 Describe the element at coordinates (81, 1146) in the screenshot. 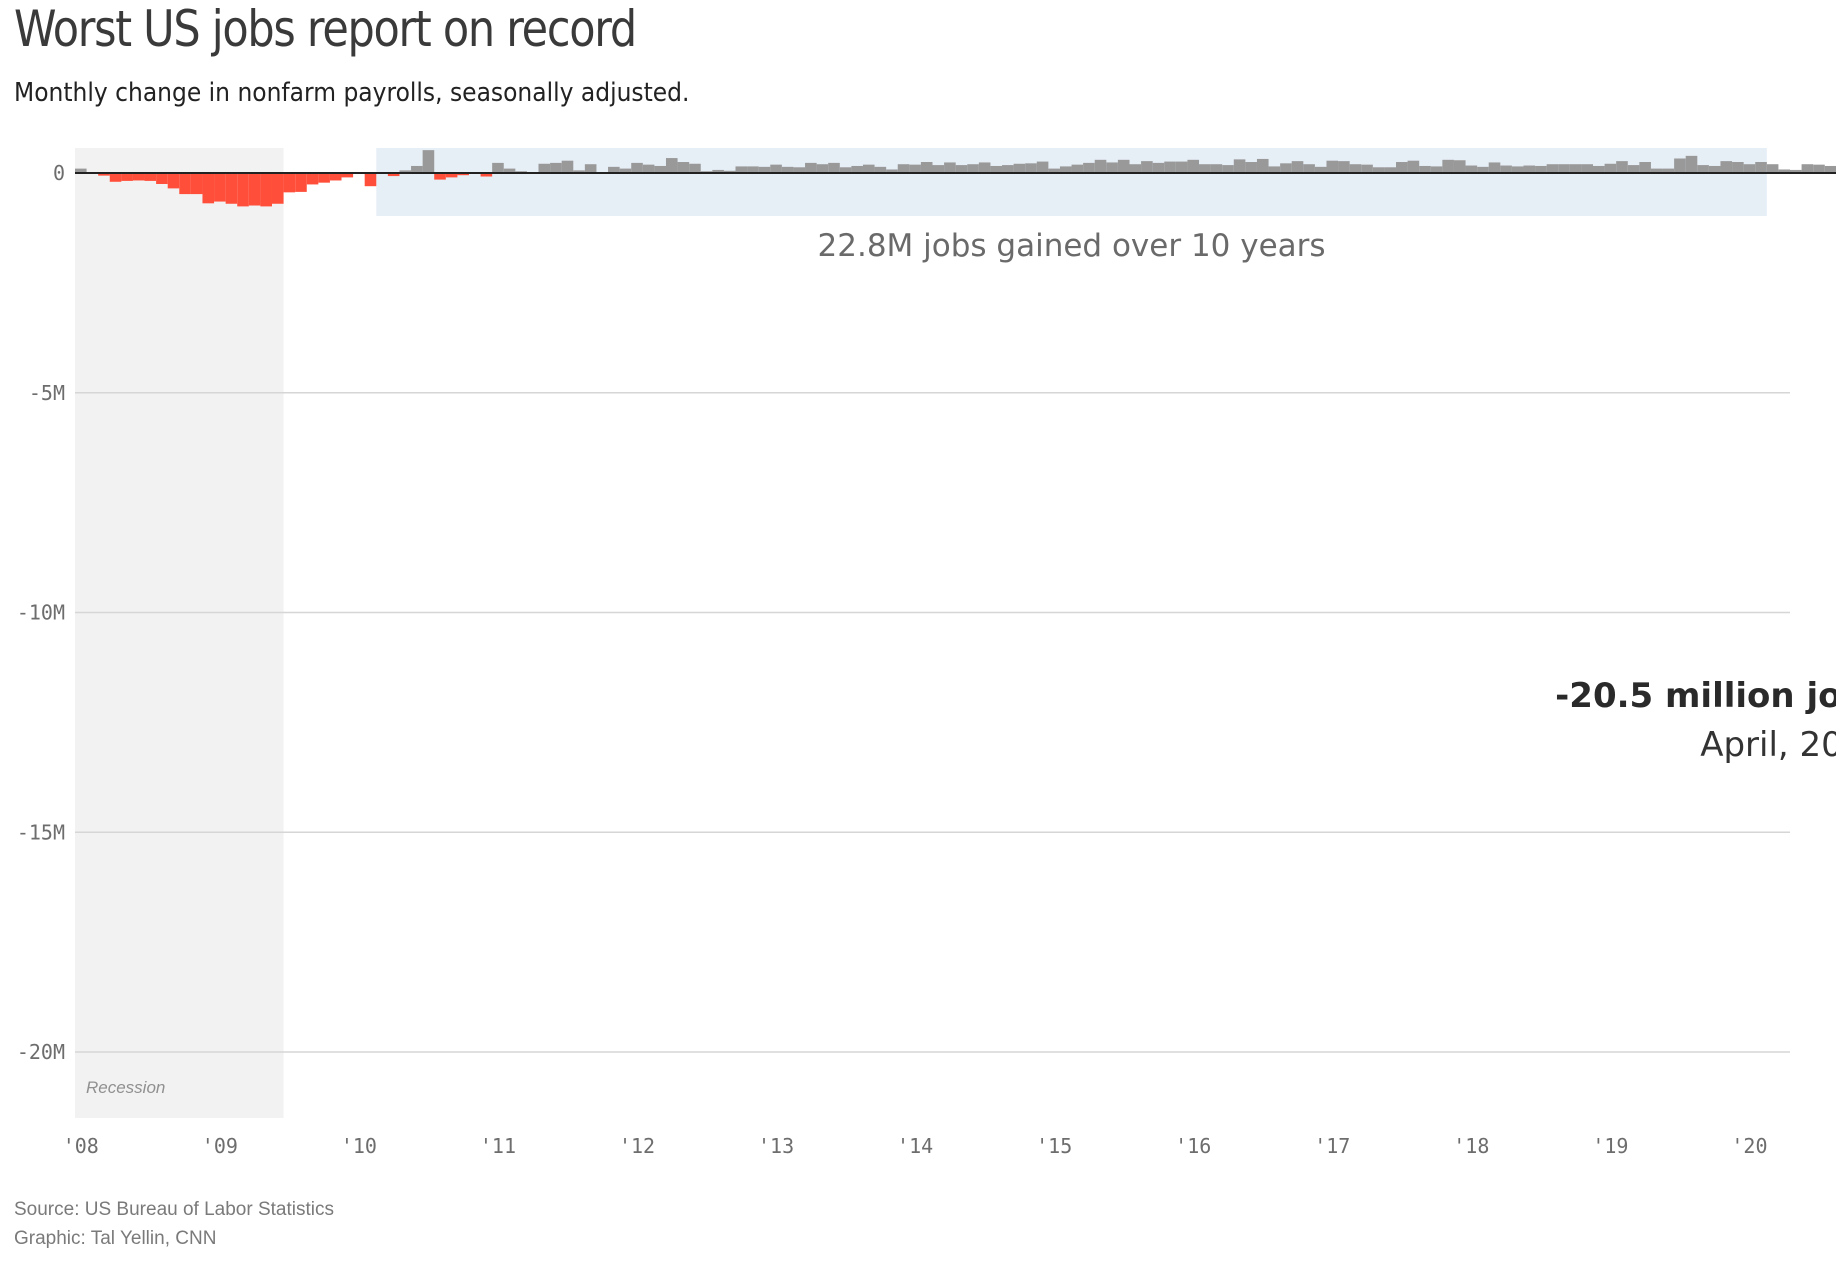

I see `x-tick-label: '08` at that location.